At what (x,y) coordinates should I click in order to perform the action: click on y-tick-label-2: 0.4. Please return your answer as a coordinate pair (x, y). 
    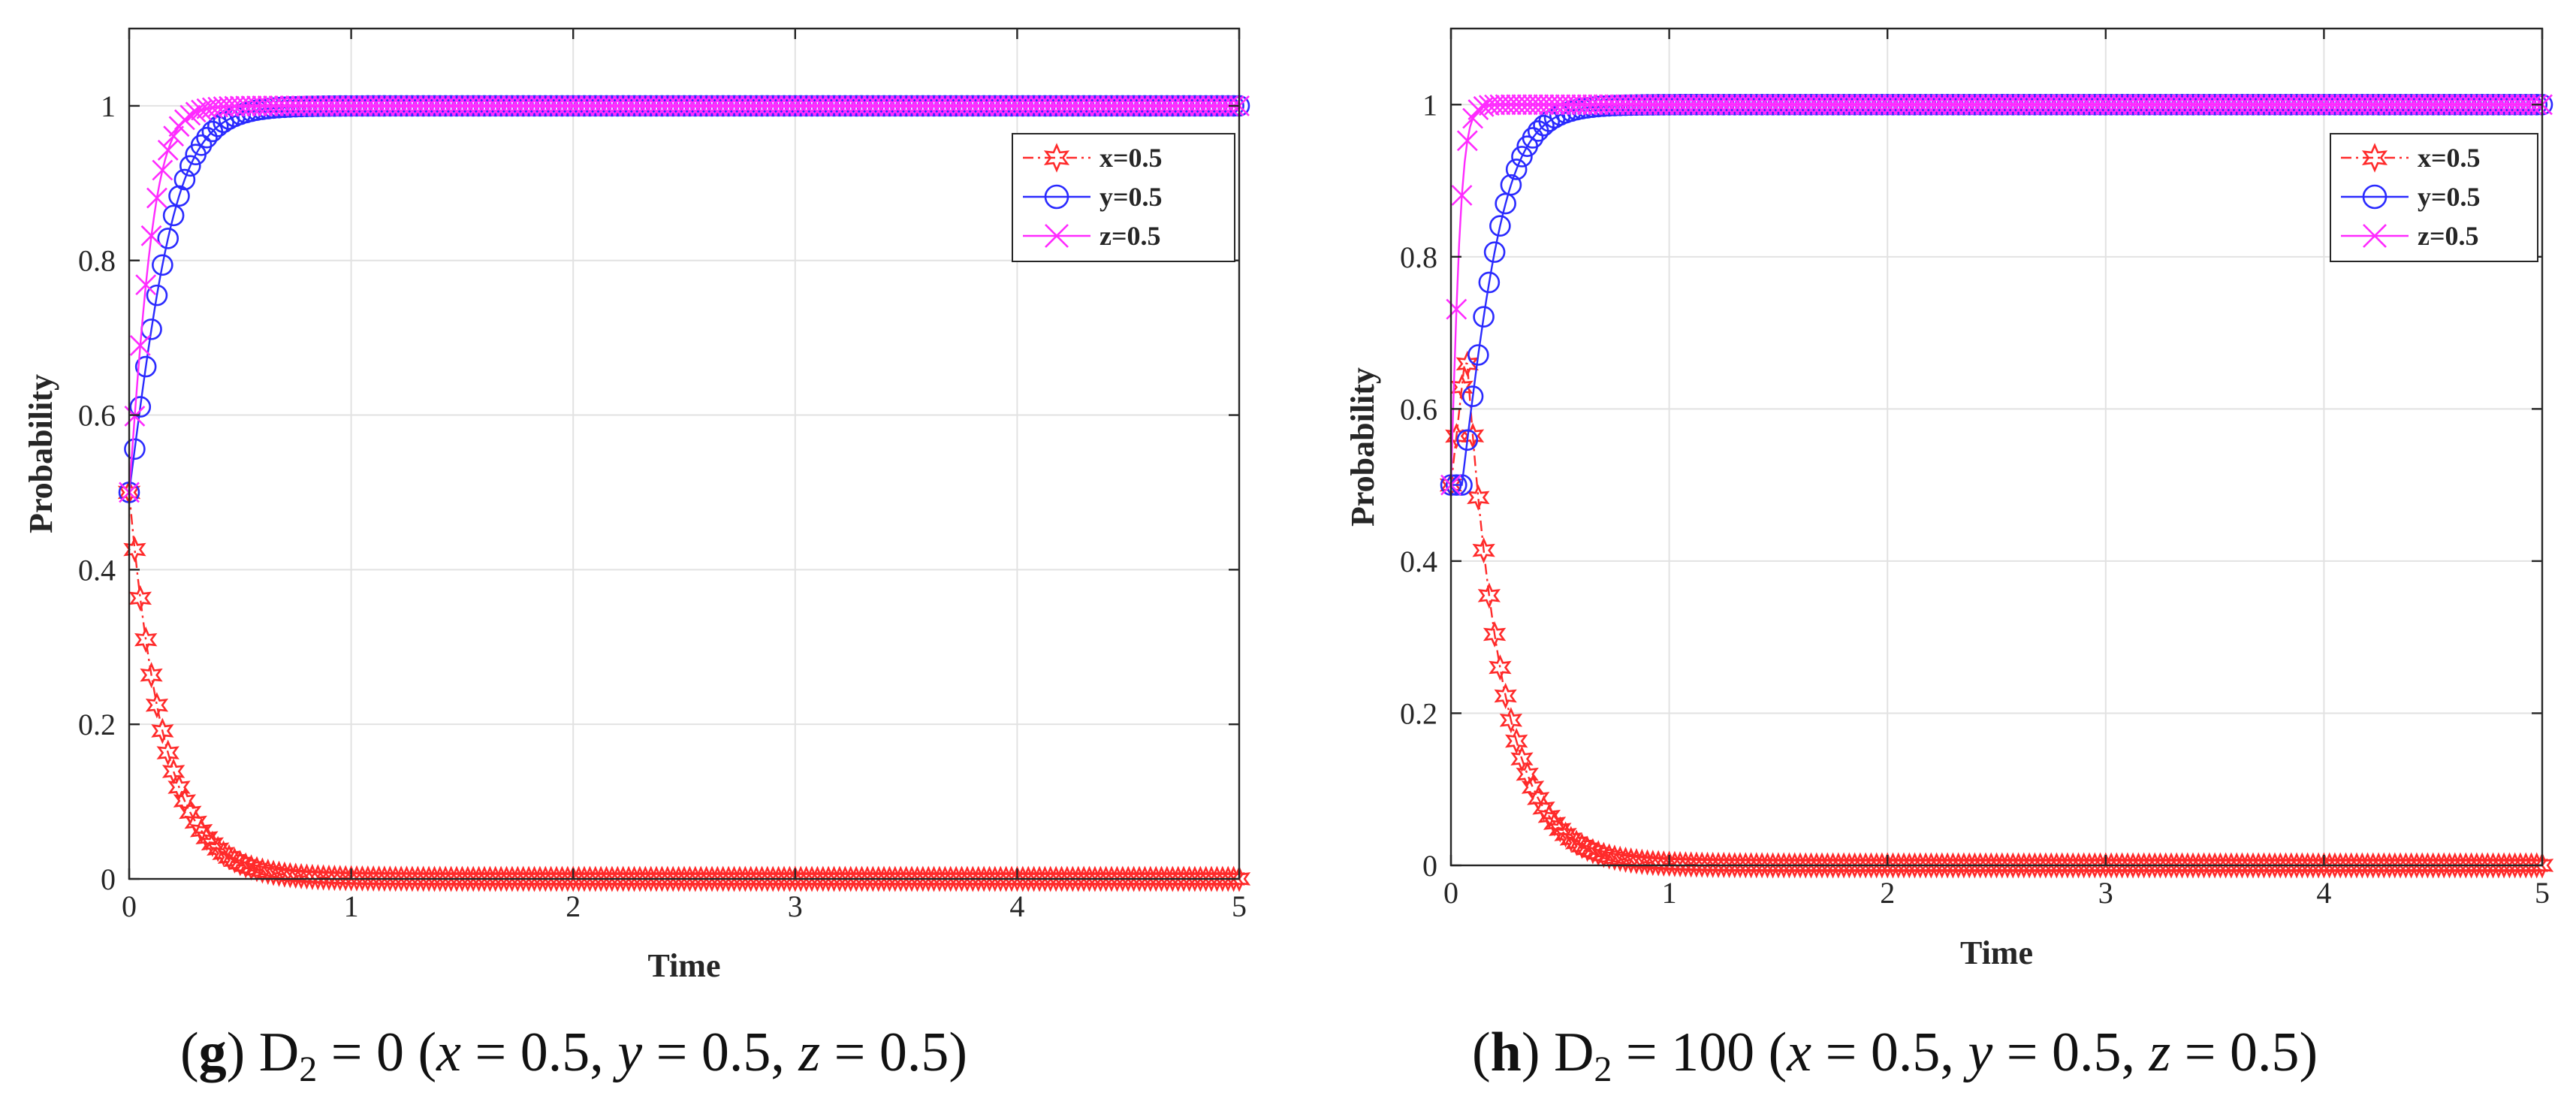
    Looking at the image, I should click on (1418, 561).